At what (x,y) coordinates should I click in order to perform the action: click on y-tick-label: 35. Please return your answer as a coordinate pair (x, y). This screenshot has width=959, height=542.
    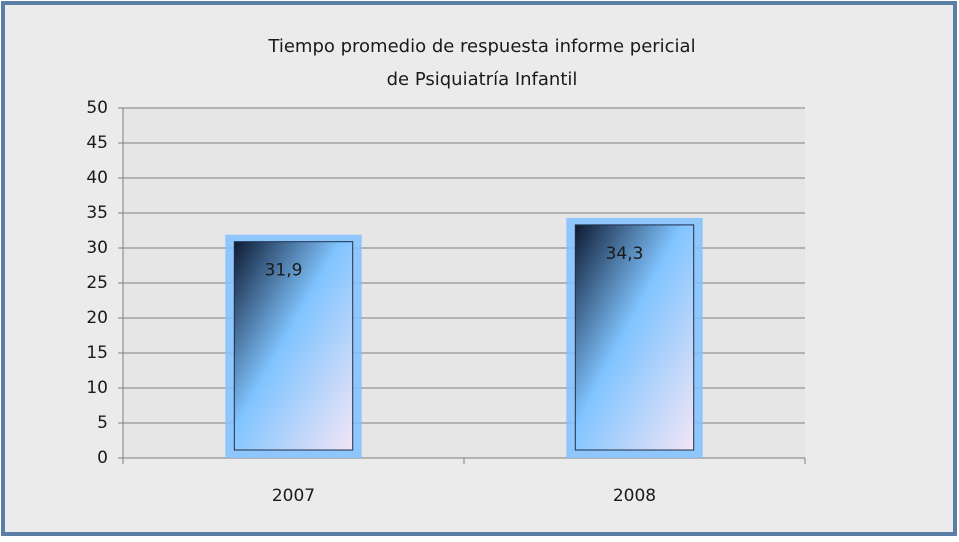
    Looking at the image, I should click on (97, 213).